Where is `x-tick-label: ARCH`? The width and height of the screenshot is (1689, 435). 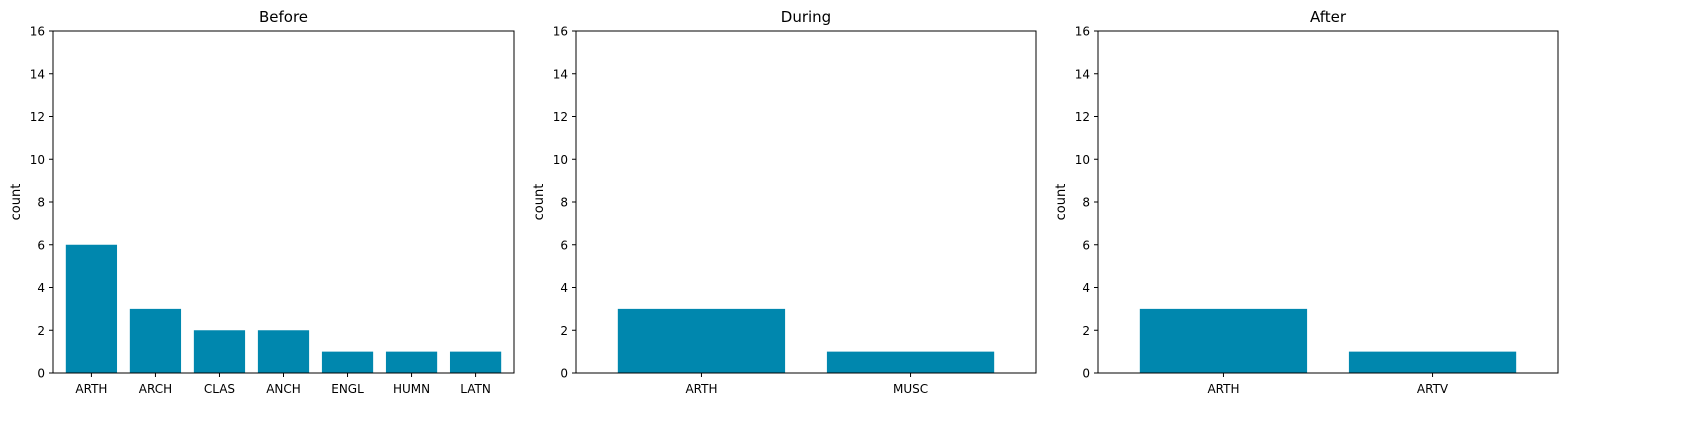
x-tick-label: ARCH is located at coordinates (155, 389).